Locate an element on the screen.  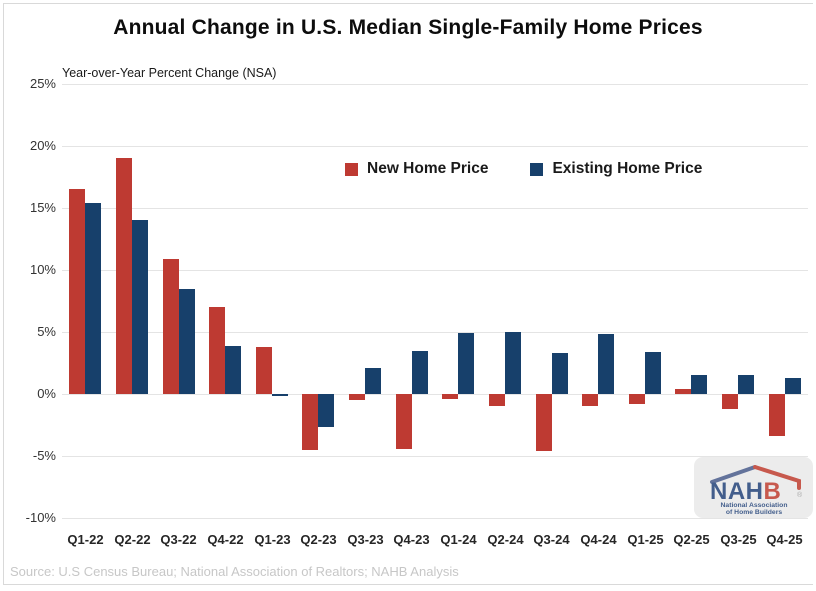
svg-text: National Association is located at coordinates (753, 505).